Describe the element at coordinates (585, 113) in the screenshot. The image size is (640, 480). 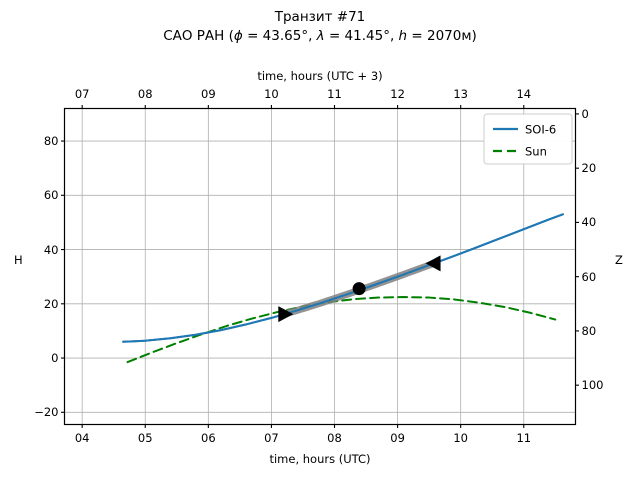
I see `y-tick-right-0: 0` at that location.